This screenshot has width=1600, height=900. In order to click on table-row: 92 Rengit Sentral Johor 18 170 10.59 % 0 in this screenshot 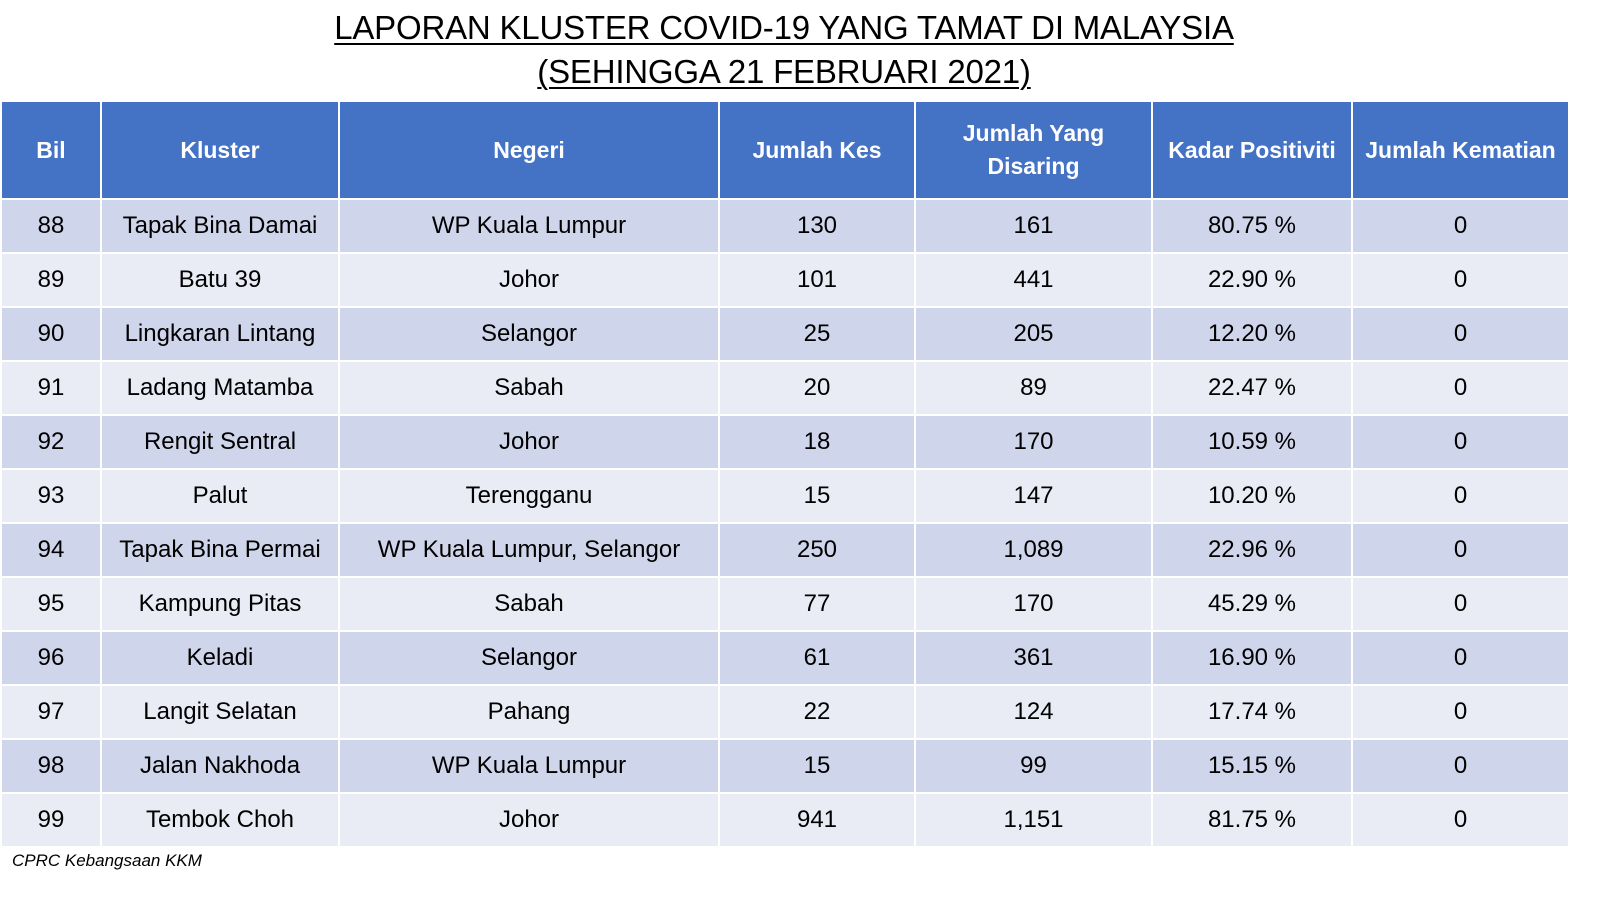, I will do `click(785, 442)`.